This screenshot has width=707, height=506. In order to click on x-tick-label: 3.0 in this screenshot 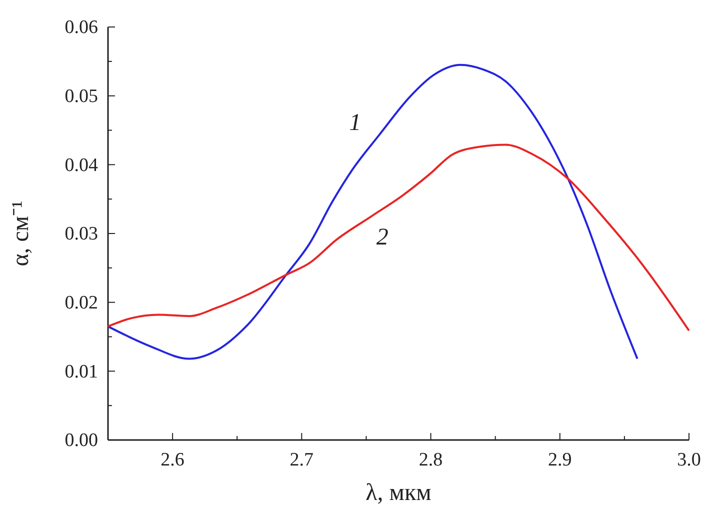, I will do `click(689, 459)`.